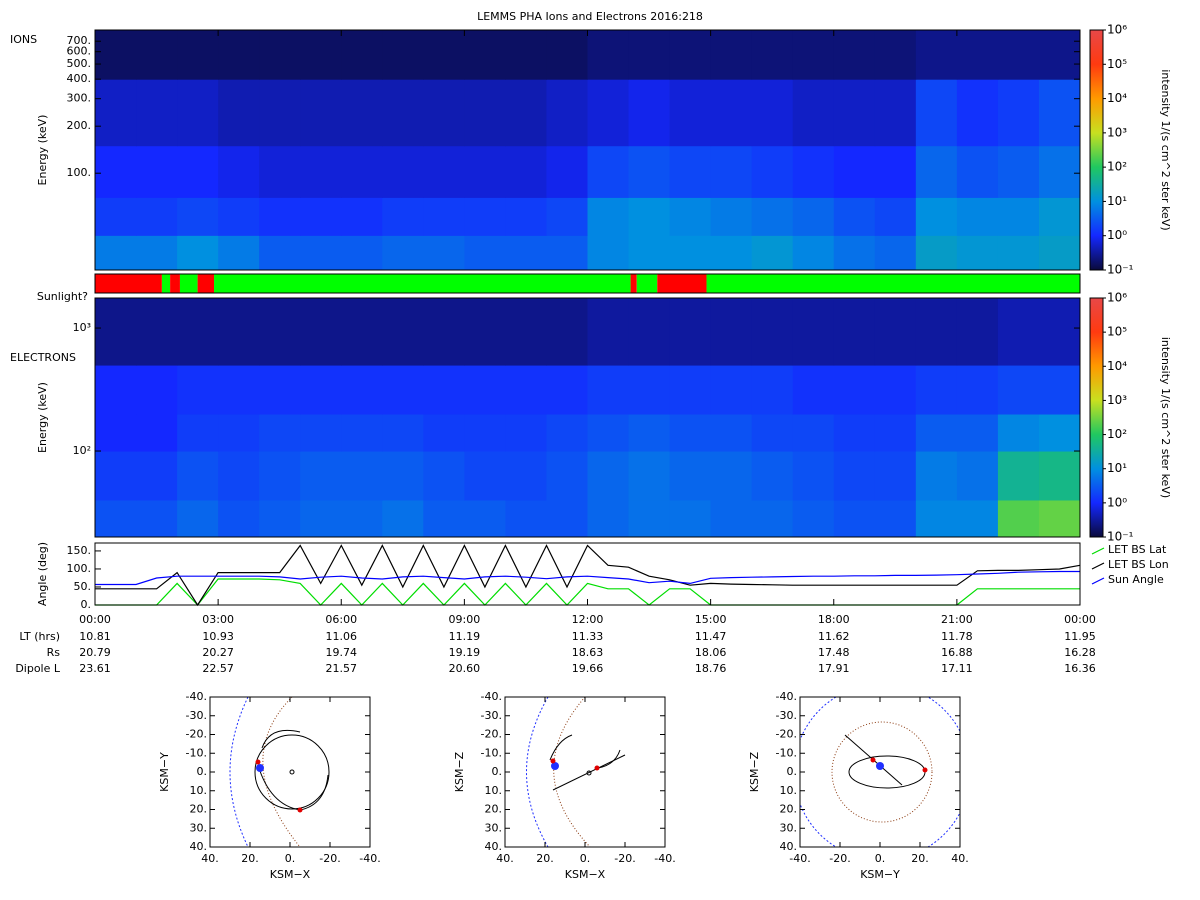 The height and width of the screenshot is (900, 1200). I want to click on y-tick-label: -40., so click(196, 696).